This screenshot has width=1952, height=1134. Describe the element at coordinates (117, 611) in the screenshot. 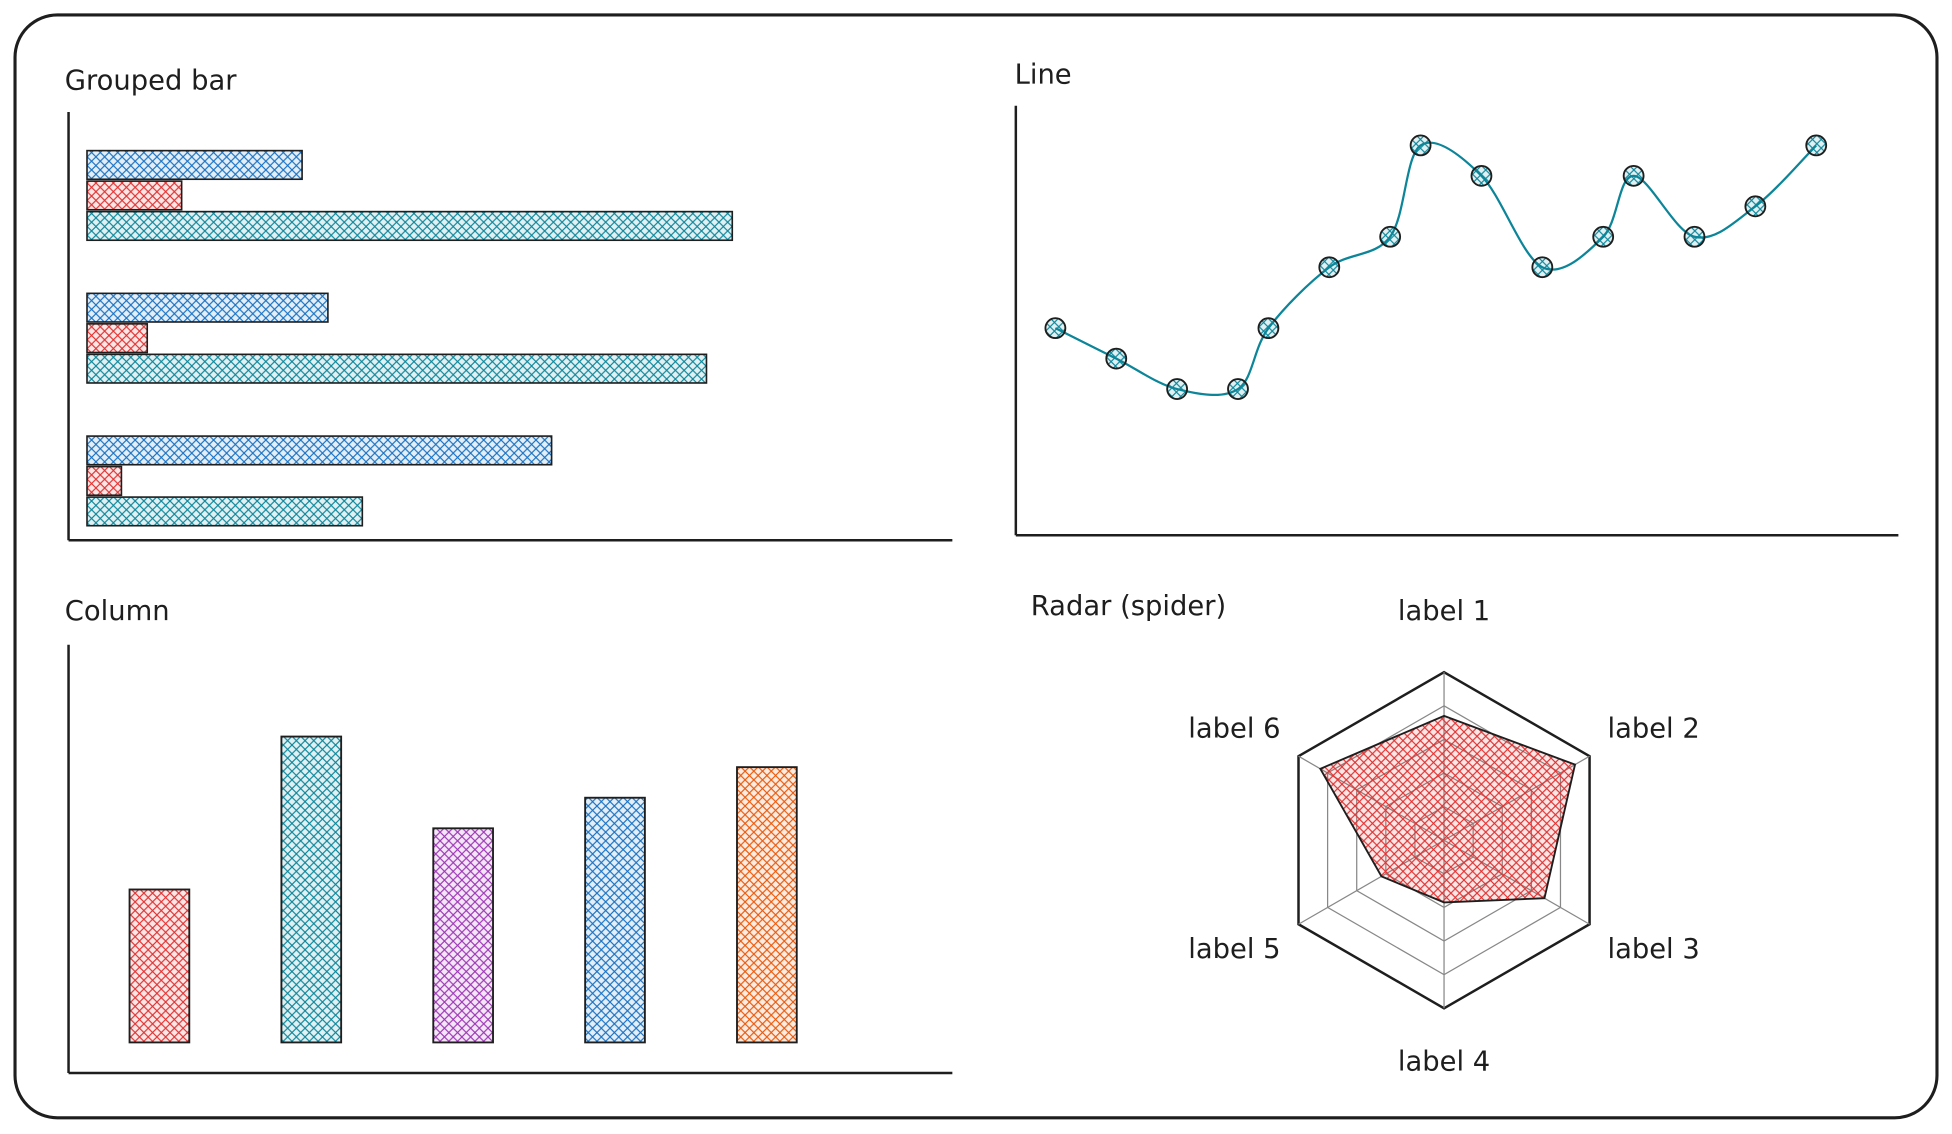

I see `chart-title: Column` at that location.